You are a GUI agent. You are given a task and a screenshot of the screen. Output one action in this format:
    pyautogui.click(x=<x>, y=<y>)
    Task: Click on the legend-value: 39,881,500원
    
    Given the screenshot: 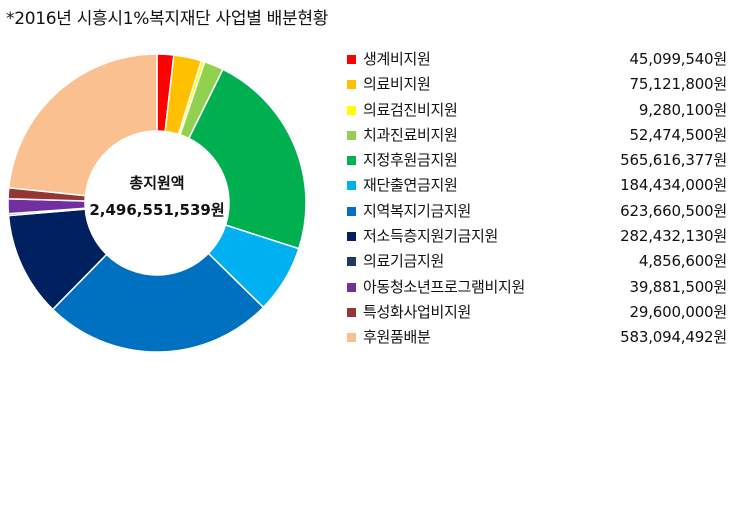 What is the action you would take?
    pyautogui.click(x=678, y=286)
    